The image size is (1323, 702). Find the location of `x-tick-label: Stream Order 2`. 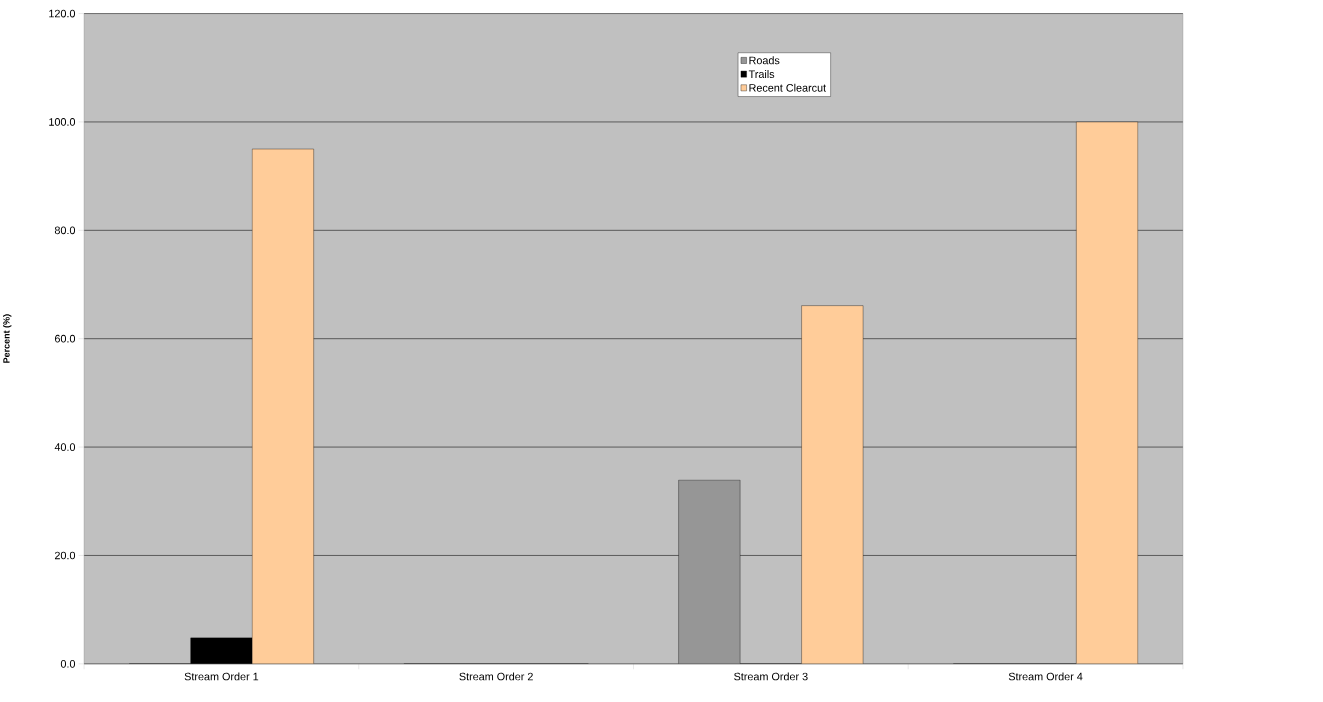

x-tick-label: Stream Order 2 is located at coordinates (496, 676).